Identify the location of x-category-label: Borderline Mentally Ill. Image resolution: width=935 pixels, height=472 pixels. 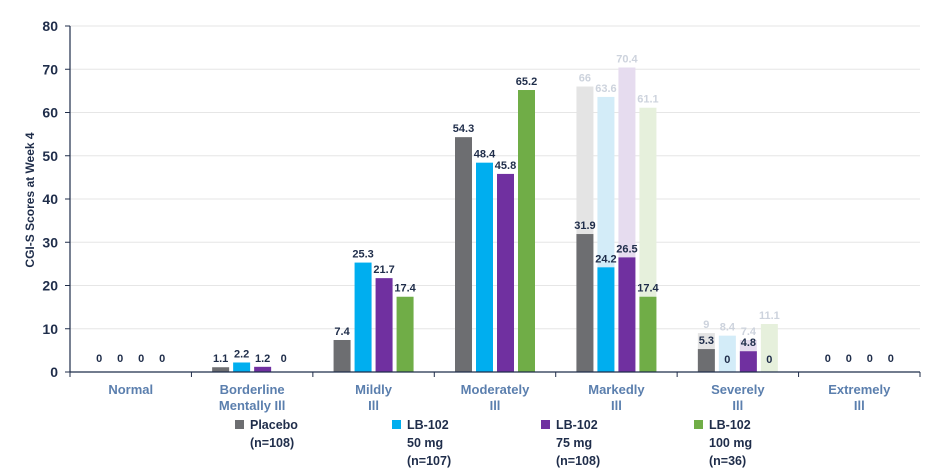
(252, 397).